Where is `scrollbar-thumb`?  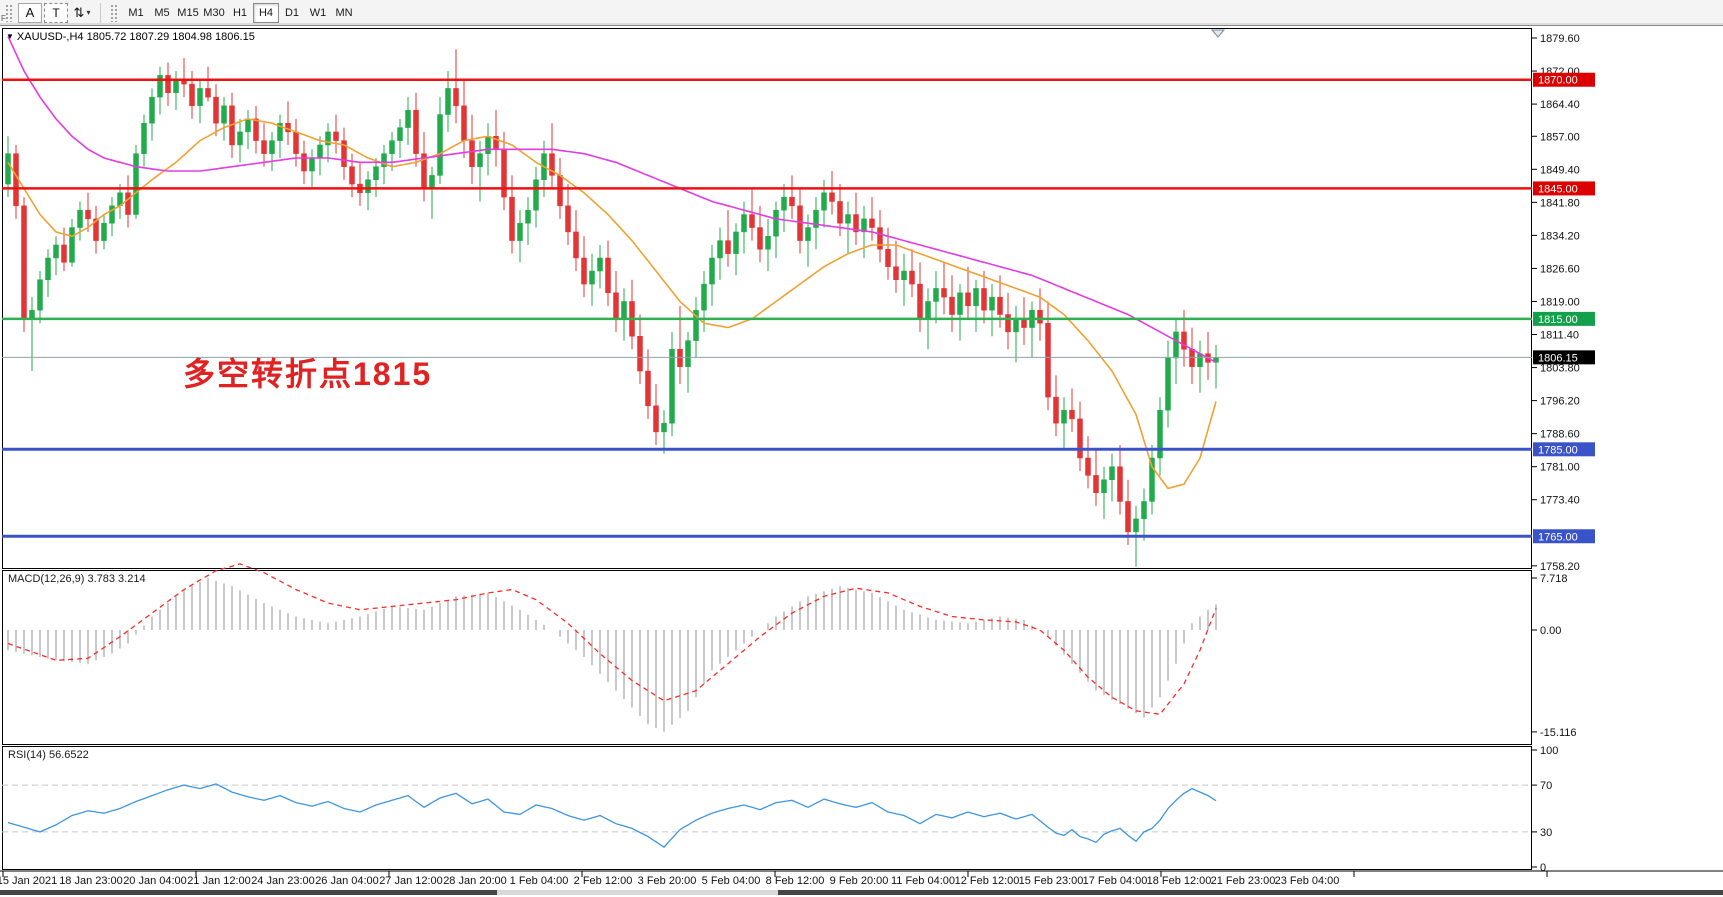 scrollbar-thumb is located at coordinates (637, 892).